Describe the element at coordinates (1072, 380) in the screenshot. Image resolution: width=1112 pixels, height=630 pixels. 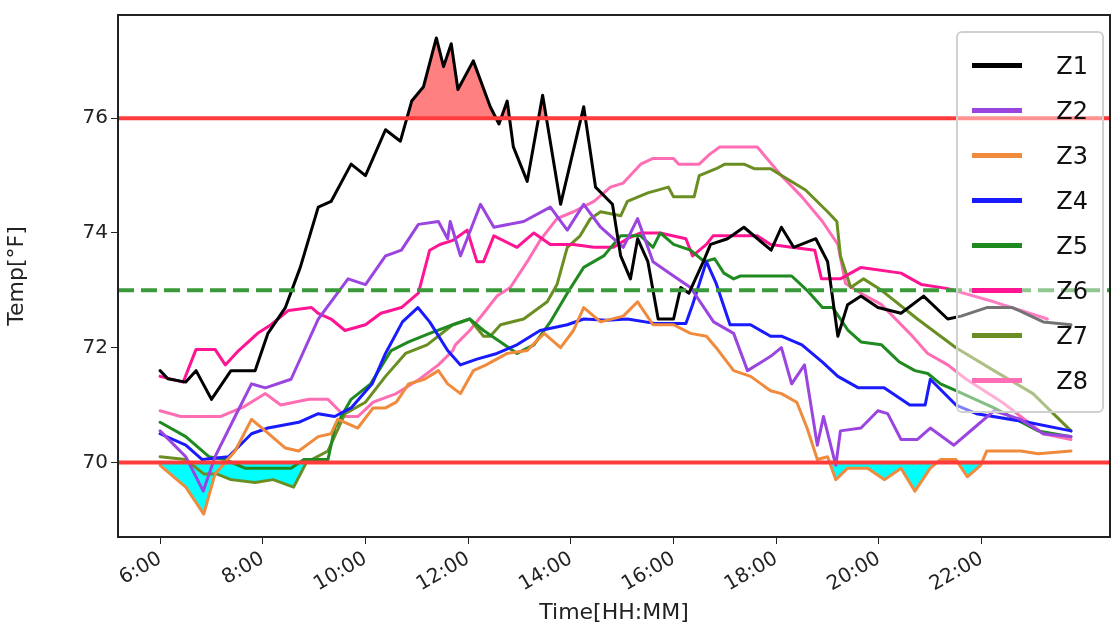
I see `legend-label: Z8` at that location.